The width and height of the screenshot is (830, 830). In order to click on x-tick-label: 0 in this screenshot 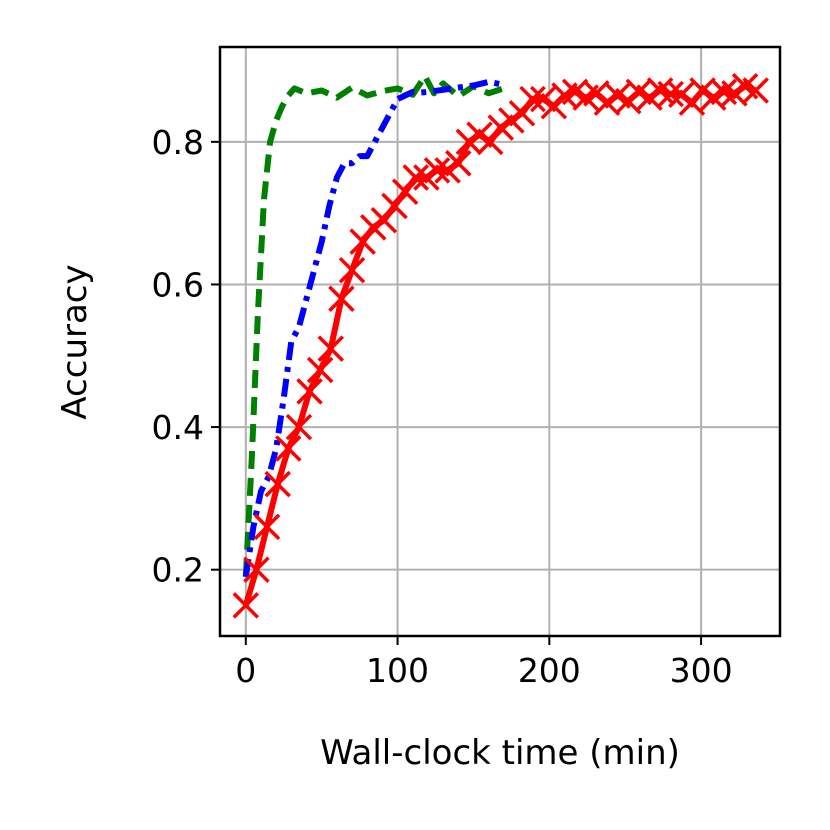, I will do `click(245, 670)`.